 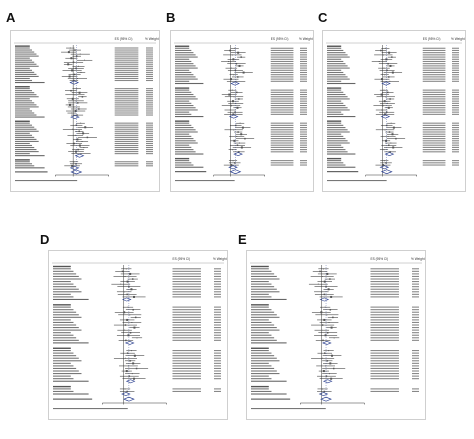 What do you see at coordinates (458, 39) in the screenshot?
I see `header-weight-c: % Weight` at bounding box center [458, 39].